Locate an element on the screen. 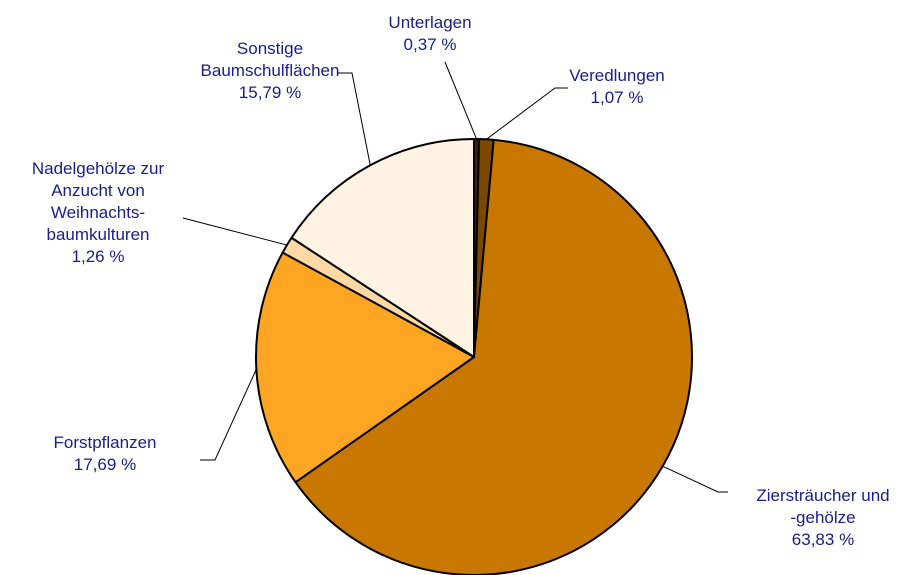 This screenshot has width=908, height=575. slice-value: 15,79 % is located at coordinates (270, 92).